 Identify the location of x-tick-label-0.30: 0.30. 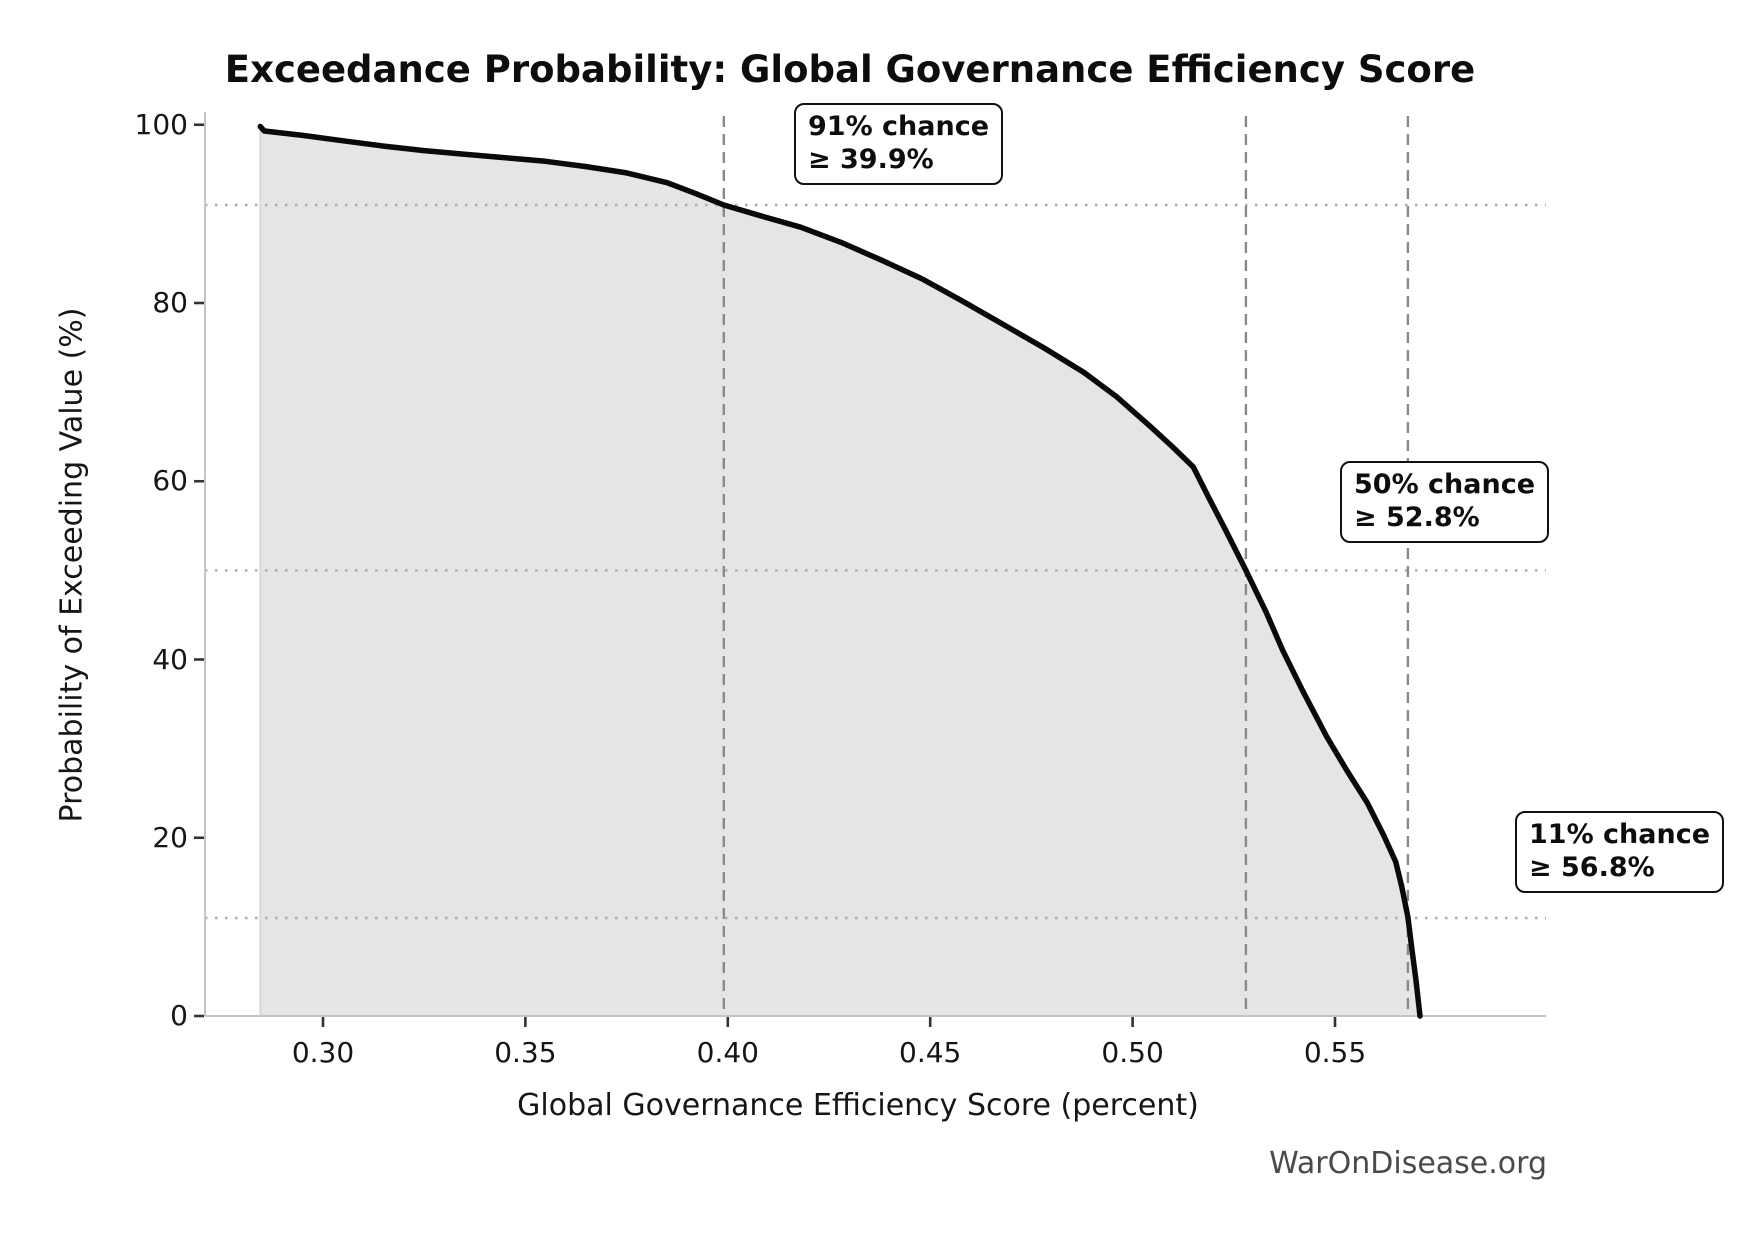
(323, 1052).